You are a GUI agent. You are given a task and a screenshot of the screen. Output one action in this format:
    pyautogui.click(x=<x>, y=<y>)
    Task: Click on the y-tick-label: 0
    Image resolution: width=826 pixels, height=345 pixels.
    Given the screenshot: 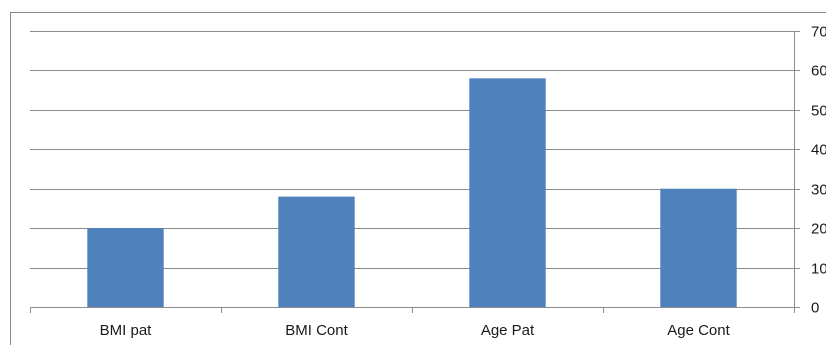 What is the action you would take?
    pyautogui.click(x=815, y=308)
    